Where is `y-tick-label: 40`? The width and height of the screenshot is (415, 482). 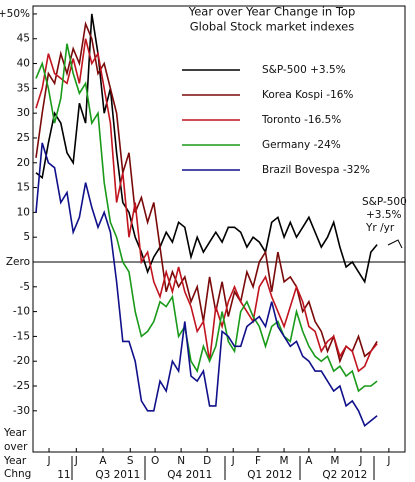
y-tick-label: 40 is located at coordinates (23, 64).